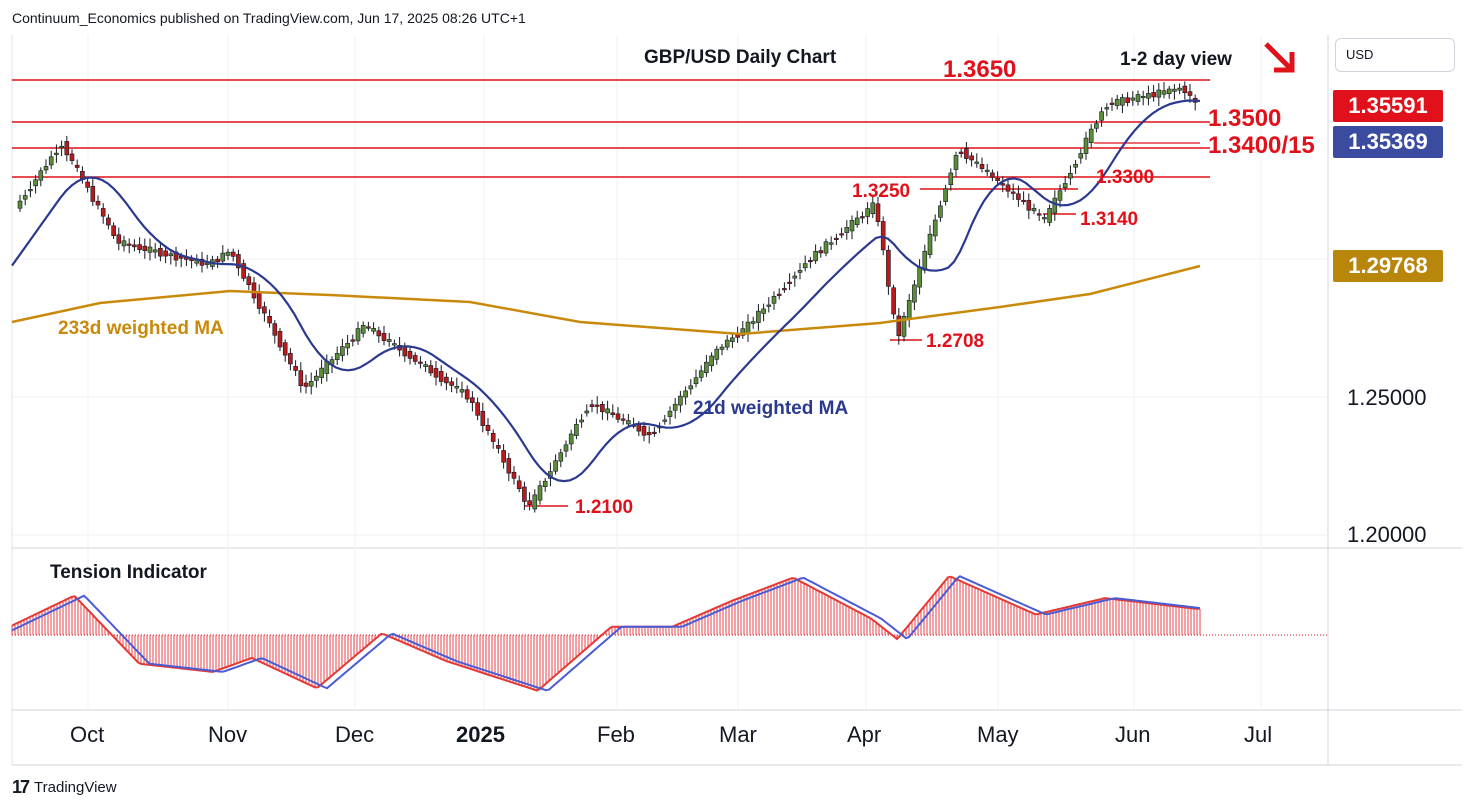 This screenshot has height=809, width=1474. Describe the element at coordinates (1261, 145) in the screenshot. I see `level-label-1.3400: 1.3400/15` at that location.